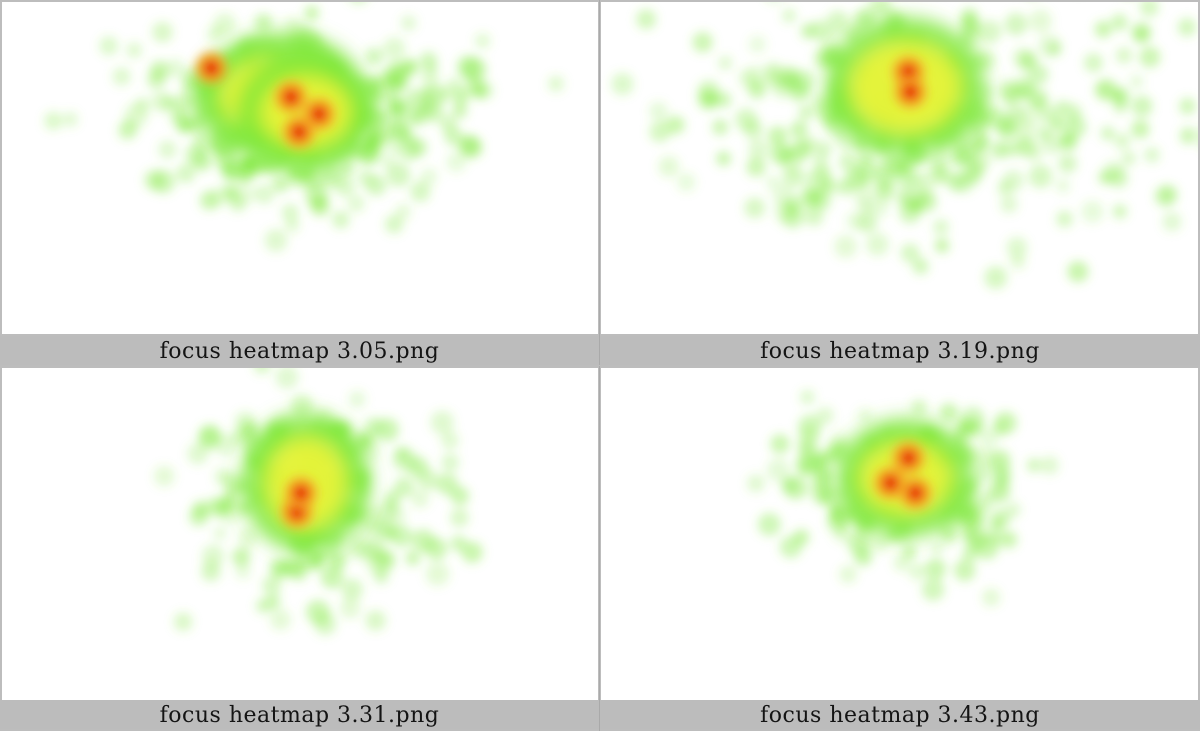  I want to click on thumbnail-caption: focus heatmap 3.43.png, so click(900, 714).